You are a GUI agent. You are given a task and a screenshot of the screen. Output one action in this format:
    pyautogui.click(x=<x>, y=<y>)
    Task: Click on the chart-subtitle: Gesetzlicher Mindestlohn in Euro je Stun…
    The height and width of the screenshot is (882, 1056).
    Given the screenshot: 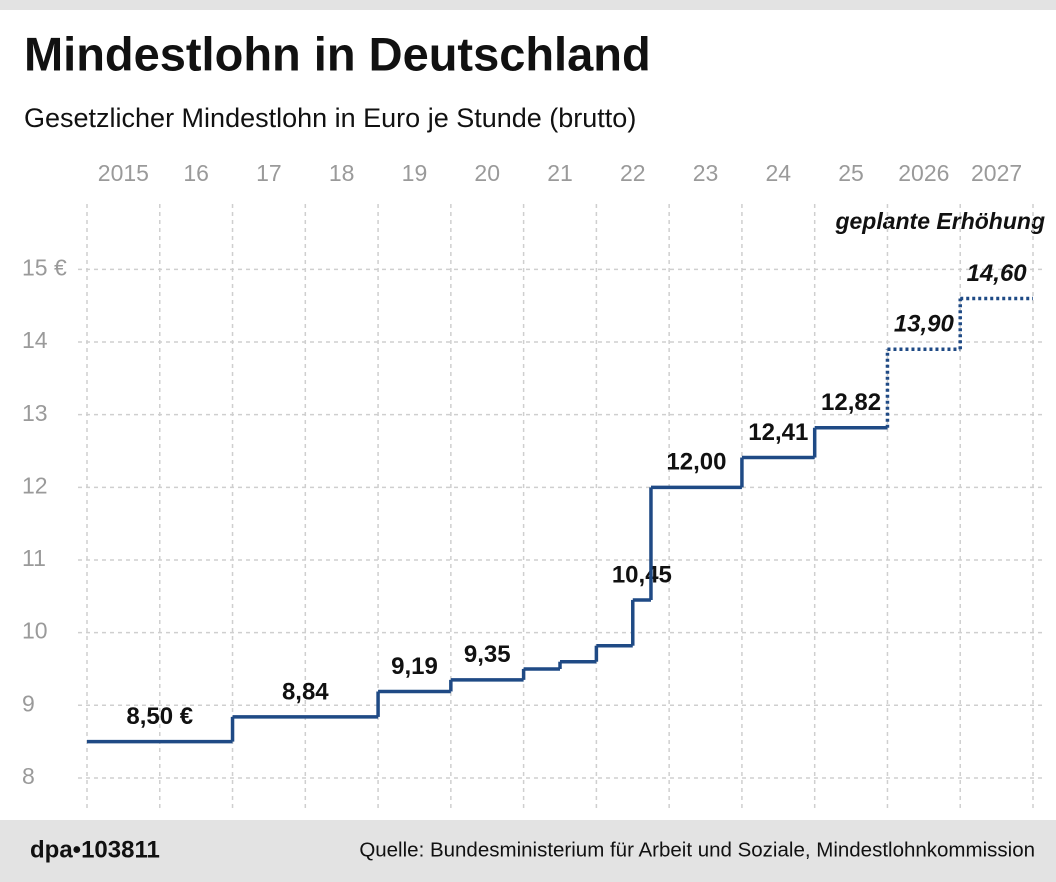 What is the action you would take?
    pyautogui.click(x=330, y=118)
    